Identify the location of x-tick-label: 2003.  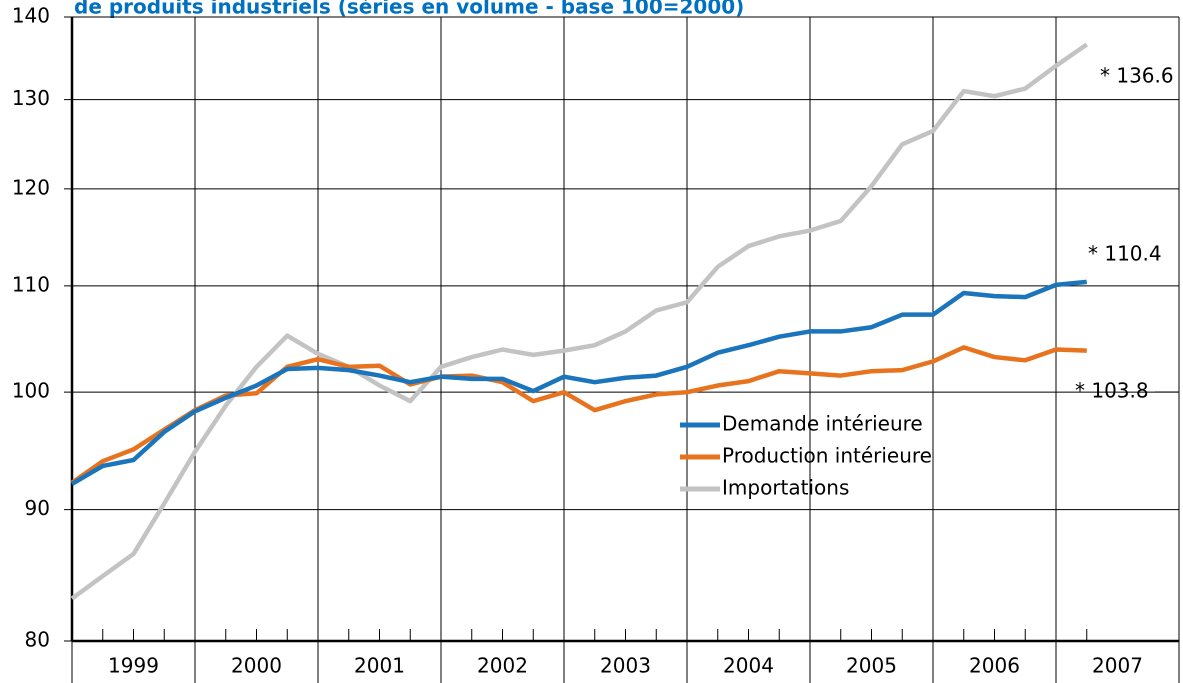
(625, 666).